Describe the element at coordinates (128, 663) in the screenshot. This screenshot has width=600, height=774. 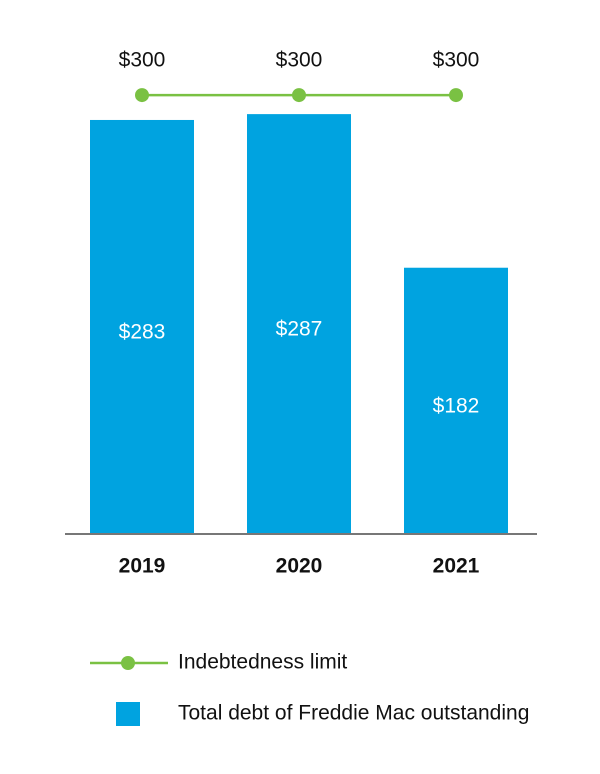
I see `legend-marker` at that location.